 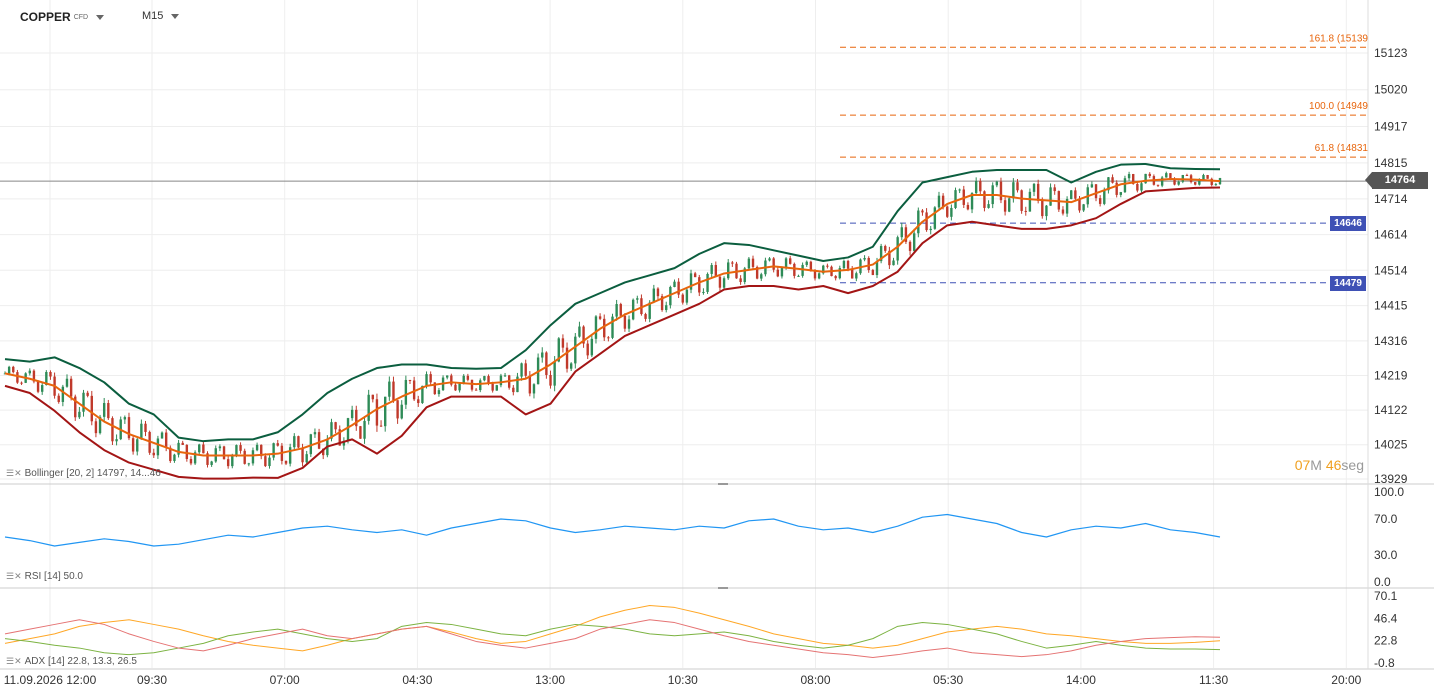 What do you see at coordinates (948, 680) in the screenshot?
I see `time-tick-label: 05:30` at bounding box center [948, 680].